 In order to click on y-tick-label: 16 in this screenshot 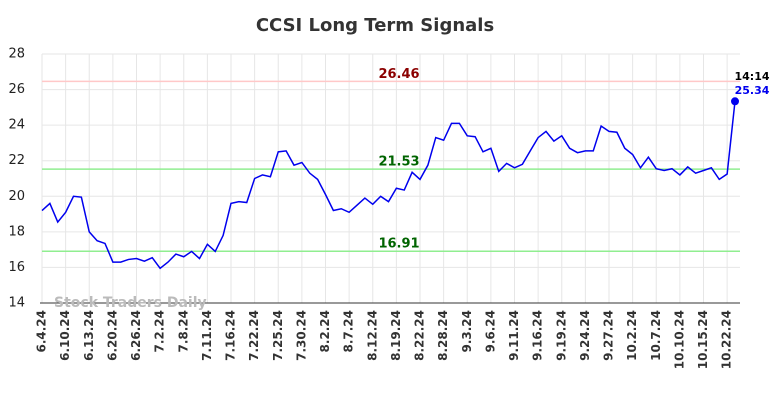, I will do `click(16, 267)`.